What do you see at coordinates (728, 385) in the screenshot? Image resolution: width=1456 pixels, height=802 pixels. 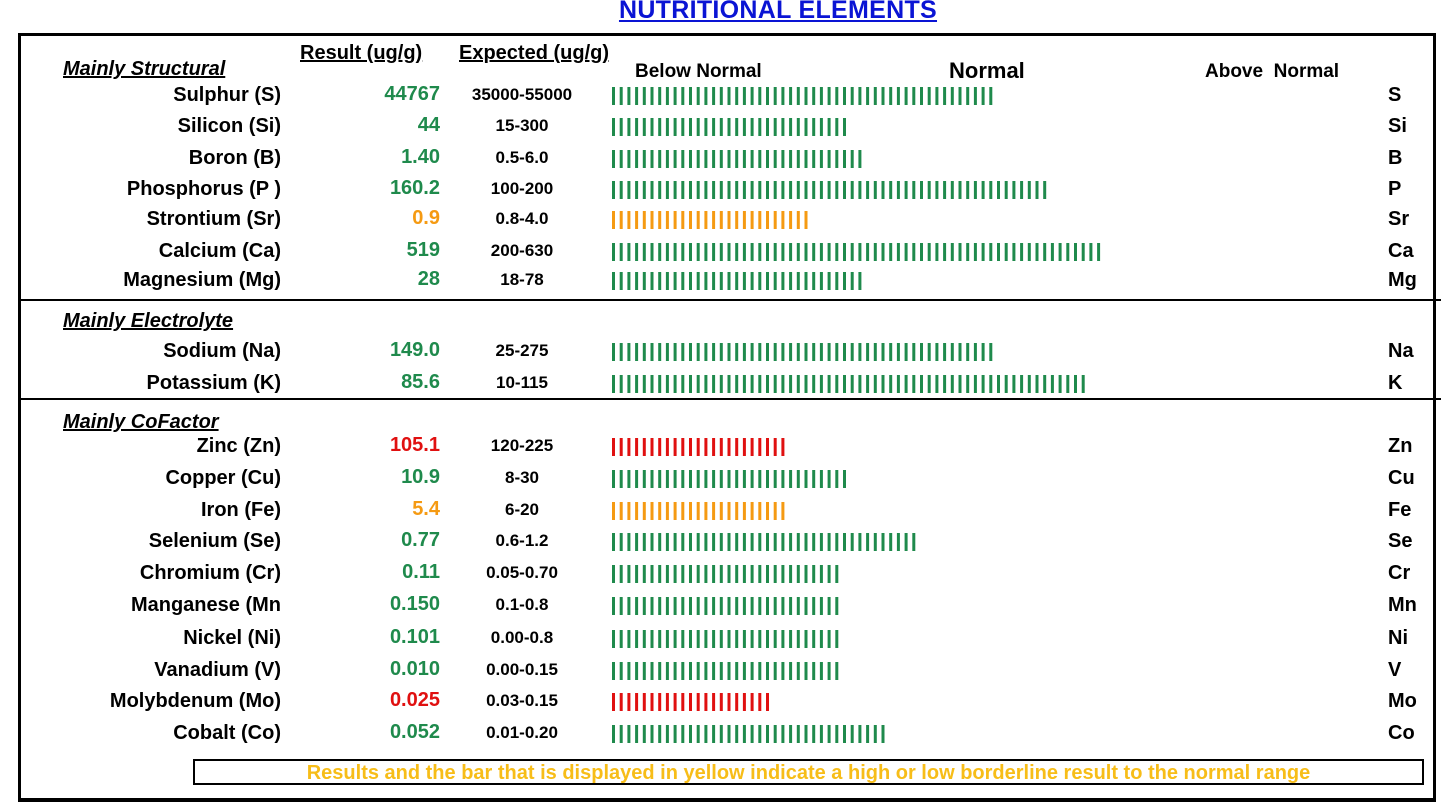 I see `table-row: Potassium (K) 85.6 10-115 K` at bounding box center [728, 385].